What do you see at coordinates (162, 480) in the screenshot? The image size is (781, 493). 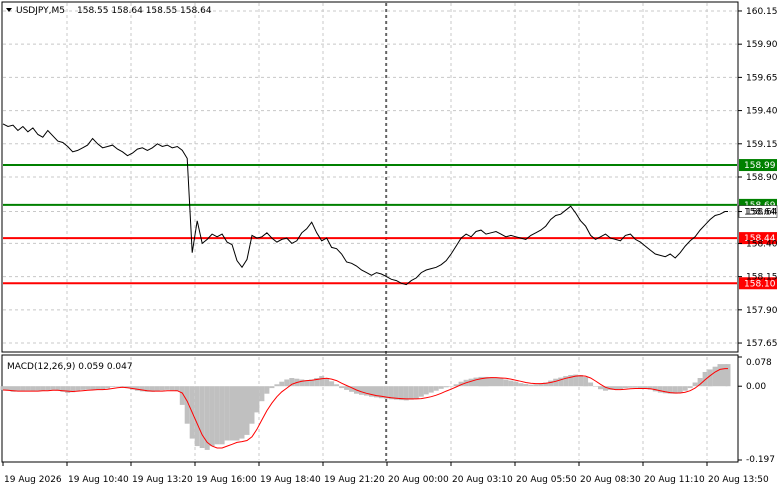 I see `time-tick-label: 19 Aug 13:20` at bounding box center [162, 480].